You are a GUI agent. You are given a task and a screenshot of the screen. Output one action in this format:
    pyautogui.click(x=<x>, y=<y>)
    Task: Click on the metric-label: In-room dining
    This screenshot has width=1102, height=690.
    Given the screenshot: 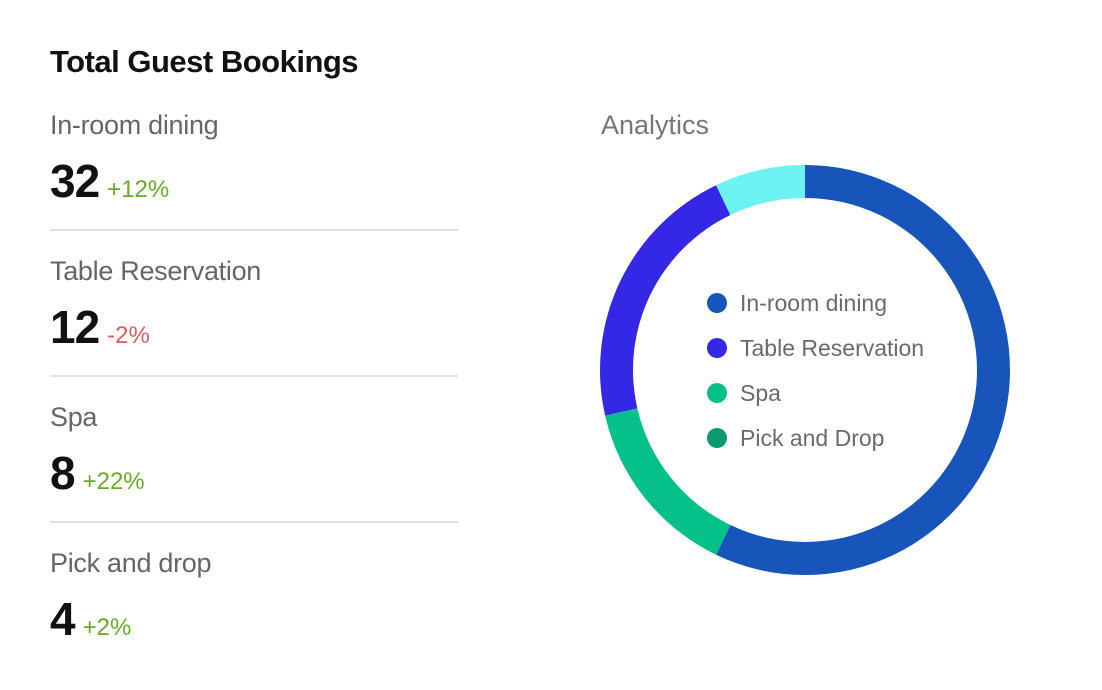 What is the action you would take?
    pyautogui.click(x=134, y=125)
    